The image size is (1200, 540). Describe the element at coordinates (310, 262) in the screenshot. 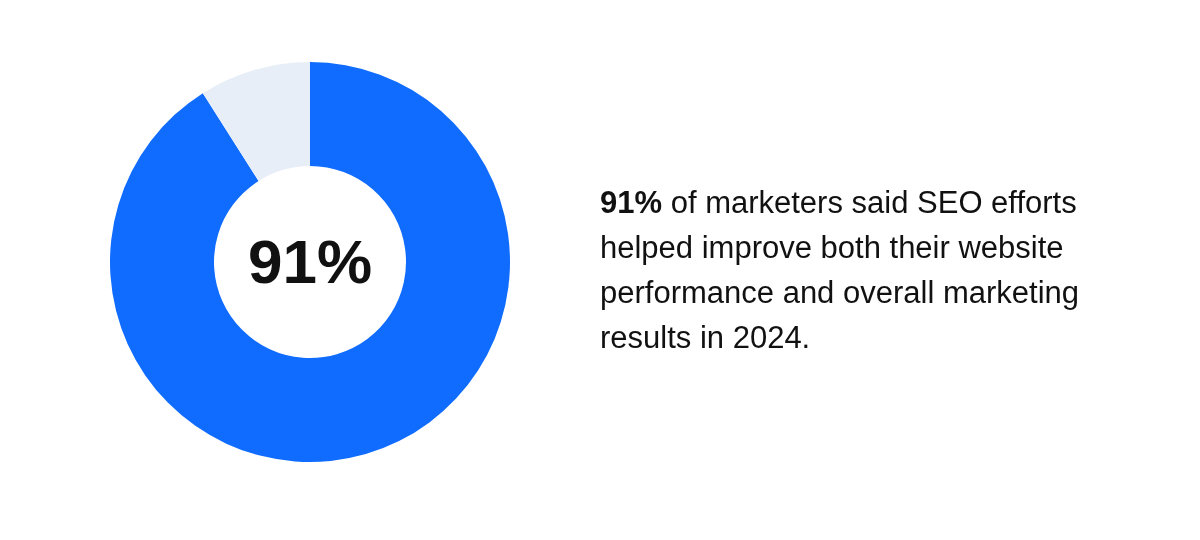

I see `data-label: 91%` at that location.